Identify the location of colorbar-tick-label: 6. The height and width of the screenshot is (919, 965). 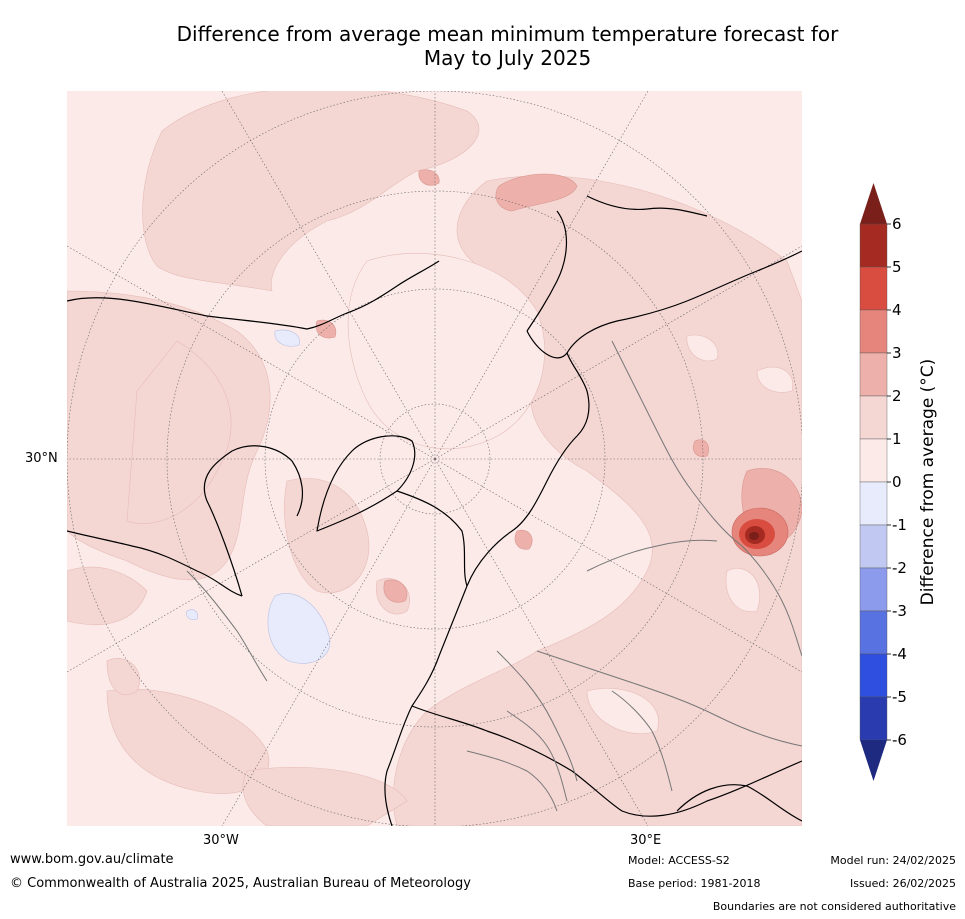
(897, 224).